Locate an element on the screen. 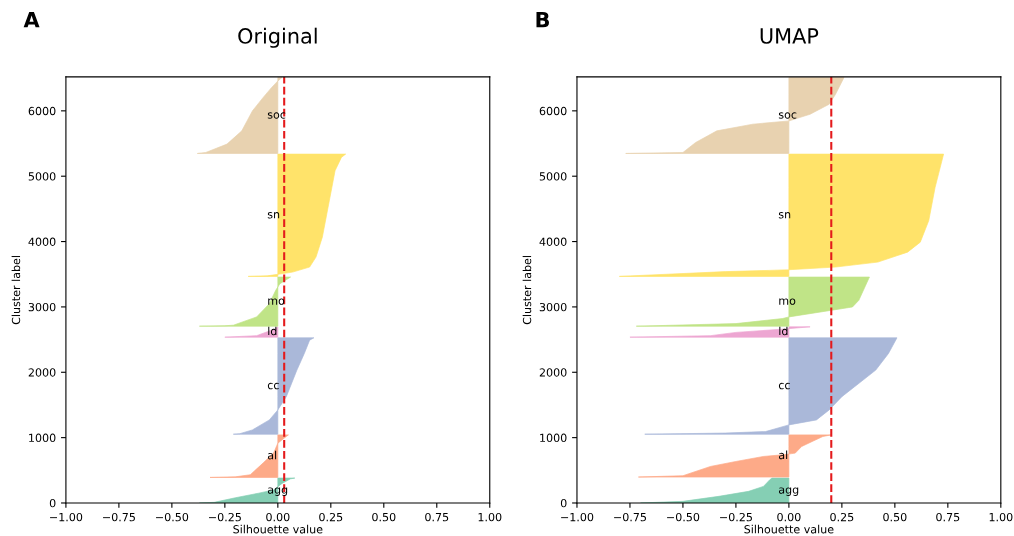 This screenshot has height=536, width=1014. series-label: mo is located at coordinates (787, 301).